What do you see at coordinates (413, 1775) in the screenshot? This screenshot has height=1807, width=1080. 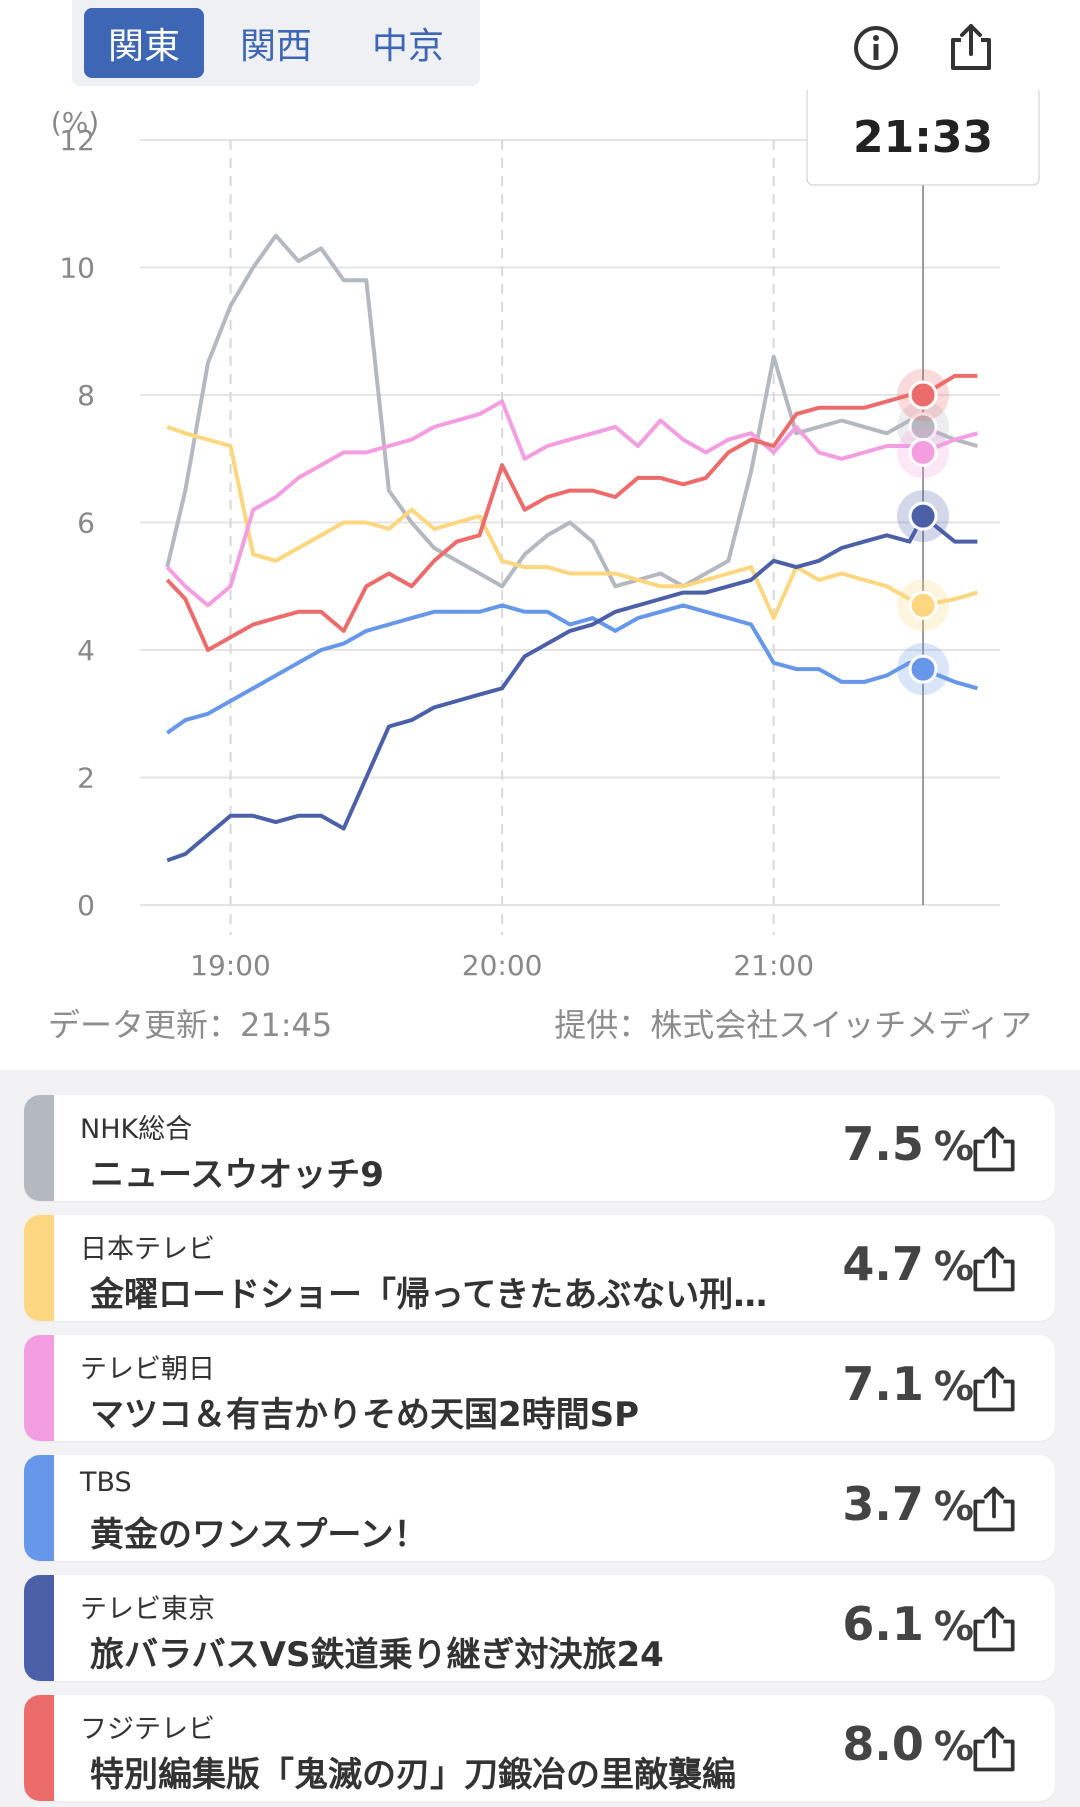 I see `program-title: 特別編集版「鬼滅の刃」刀鍛冶の里敵襲編` at bounding box center [413, 1775].